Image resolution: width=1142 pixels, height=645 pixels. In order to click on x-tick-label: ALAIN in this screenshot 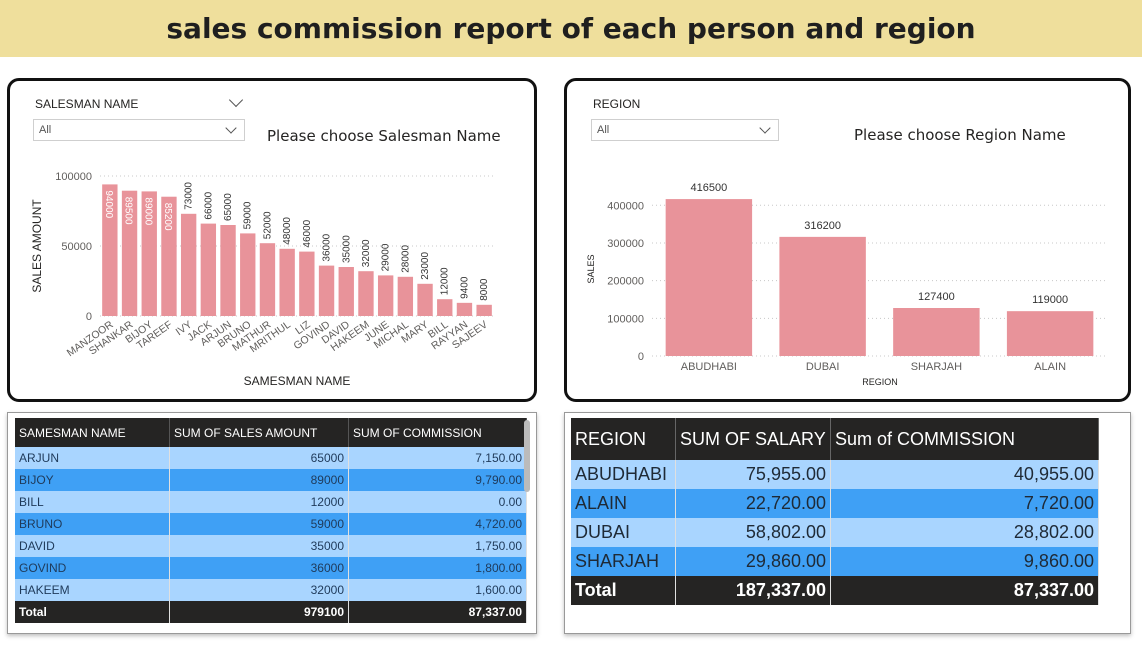, I will do `click(1050, 367)`.